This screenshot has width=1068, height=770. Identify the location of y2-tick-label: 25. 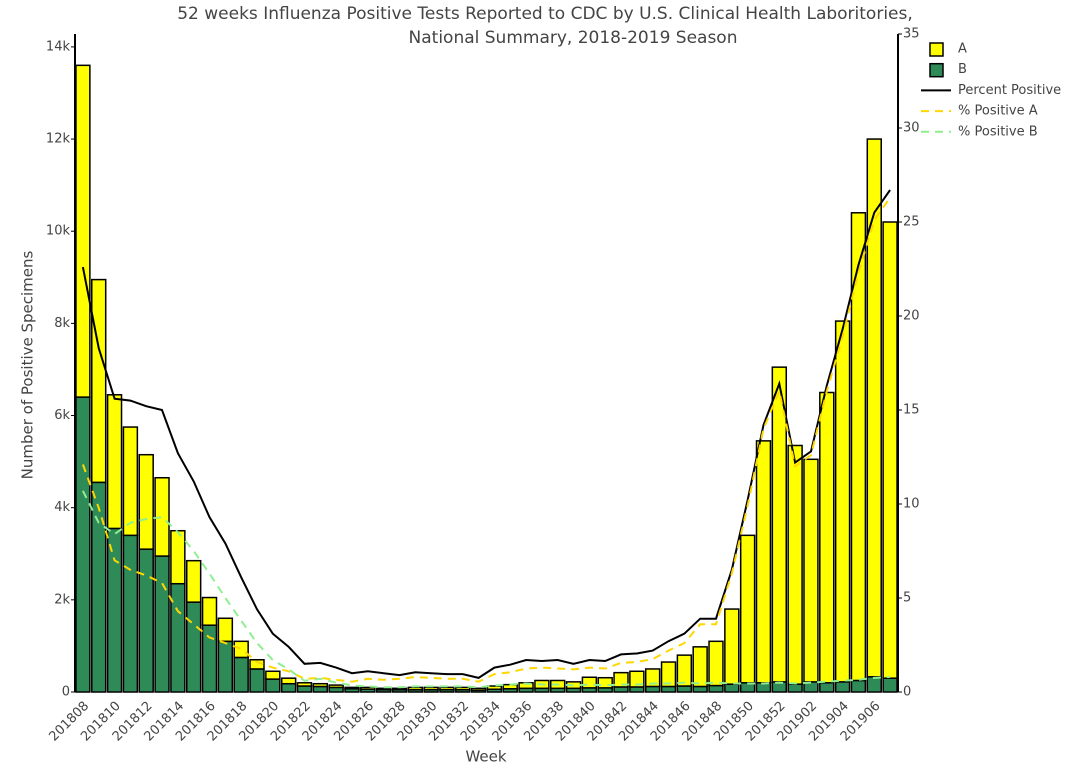
(911, 222).